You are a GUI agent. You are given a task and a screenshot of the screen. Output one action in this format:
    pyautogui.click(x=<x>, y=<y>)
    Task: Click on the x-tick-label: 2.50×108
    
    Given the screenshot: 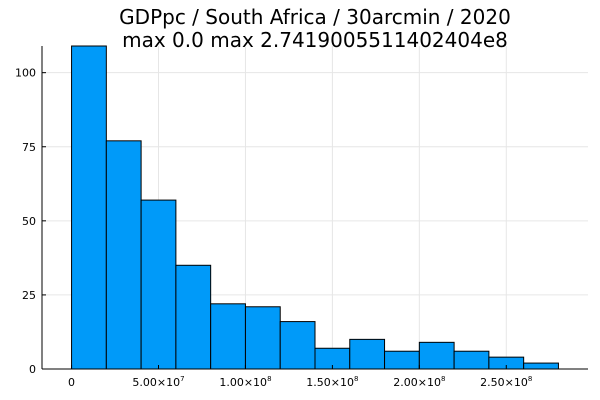 What is the action you would take?
    pyautogui.click(x=506, y=382)
    